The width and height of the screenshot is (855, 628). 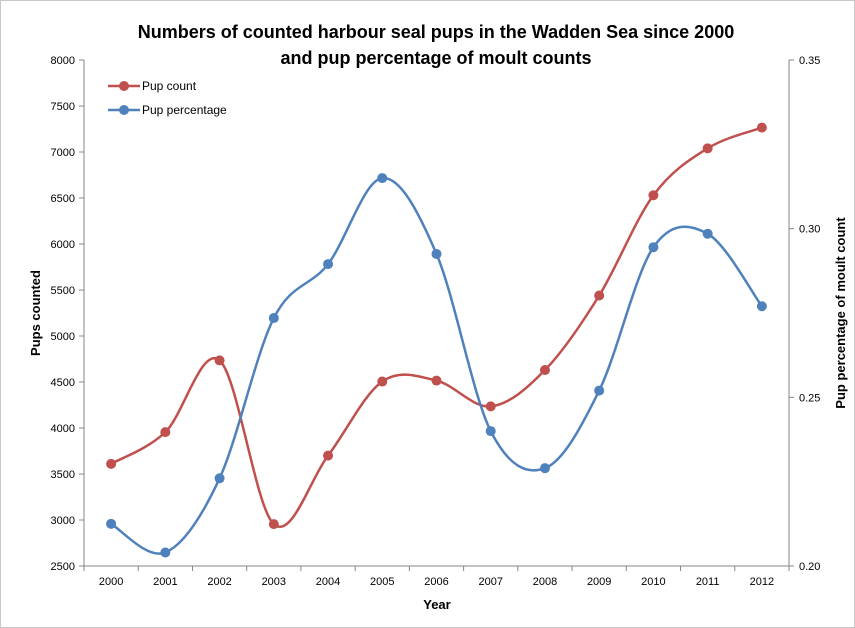 What do you see at coordinates (804, 314) in the screenshot?
I see `right-axis-ticks: 0.20 0.25 0.30 0.35` at bounding box center [804, 314].